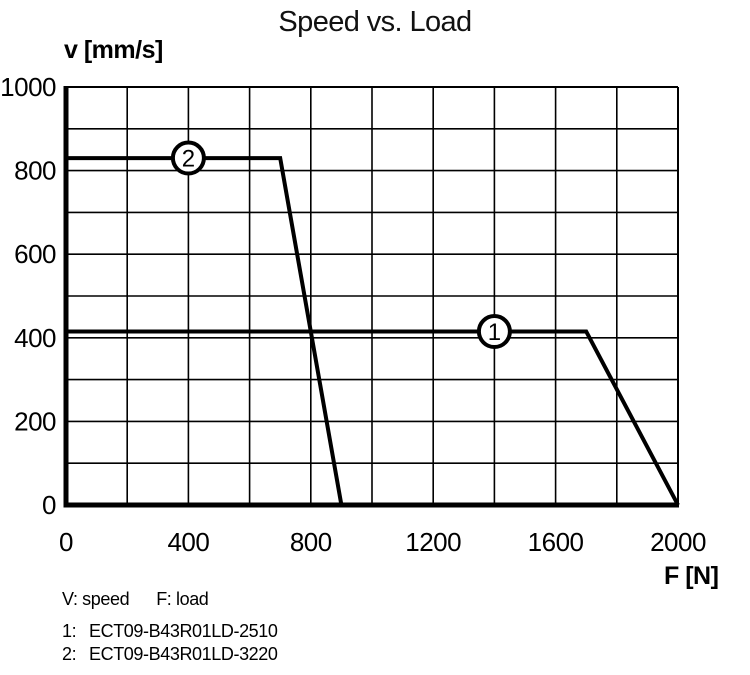 The height and width of the screenshot is (675, 750). I want to click on y-tick-label: 400, so click(35, 338).